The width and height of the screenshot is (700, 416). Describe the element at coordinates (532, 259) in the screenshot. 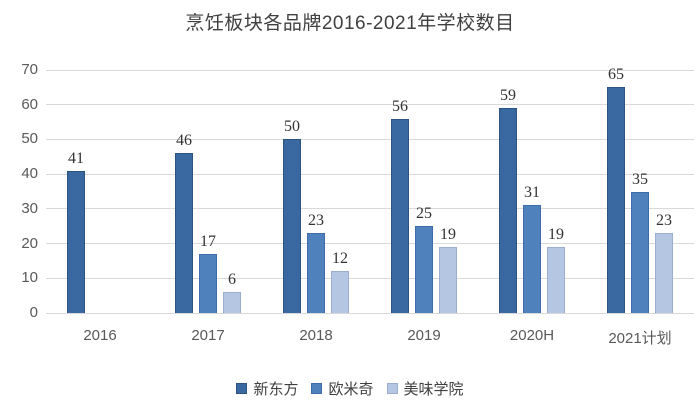

I see `bar-s2-2020H` at that location.